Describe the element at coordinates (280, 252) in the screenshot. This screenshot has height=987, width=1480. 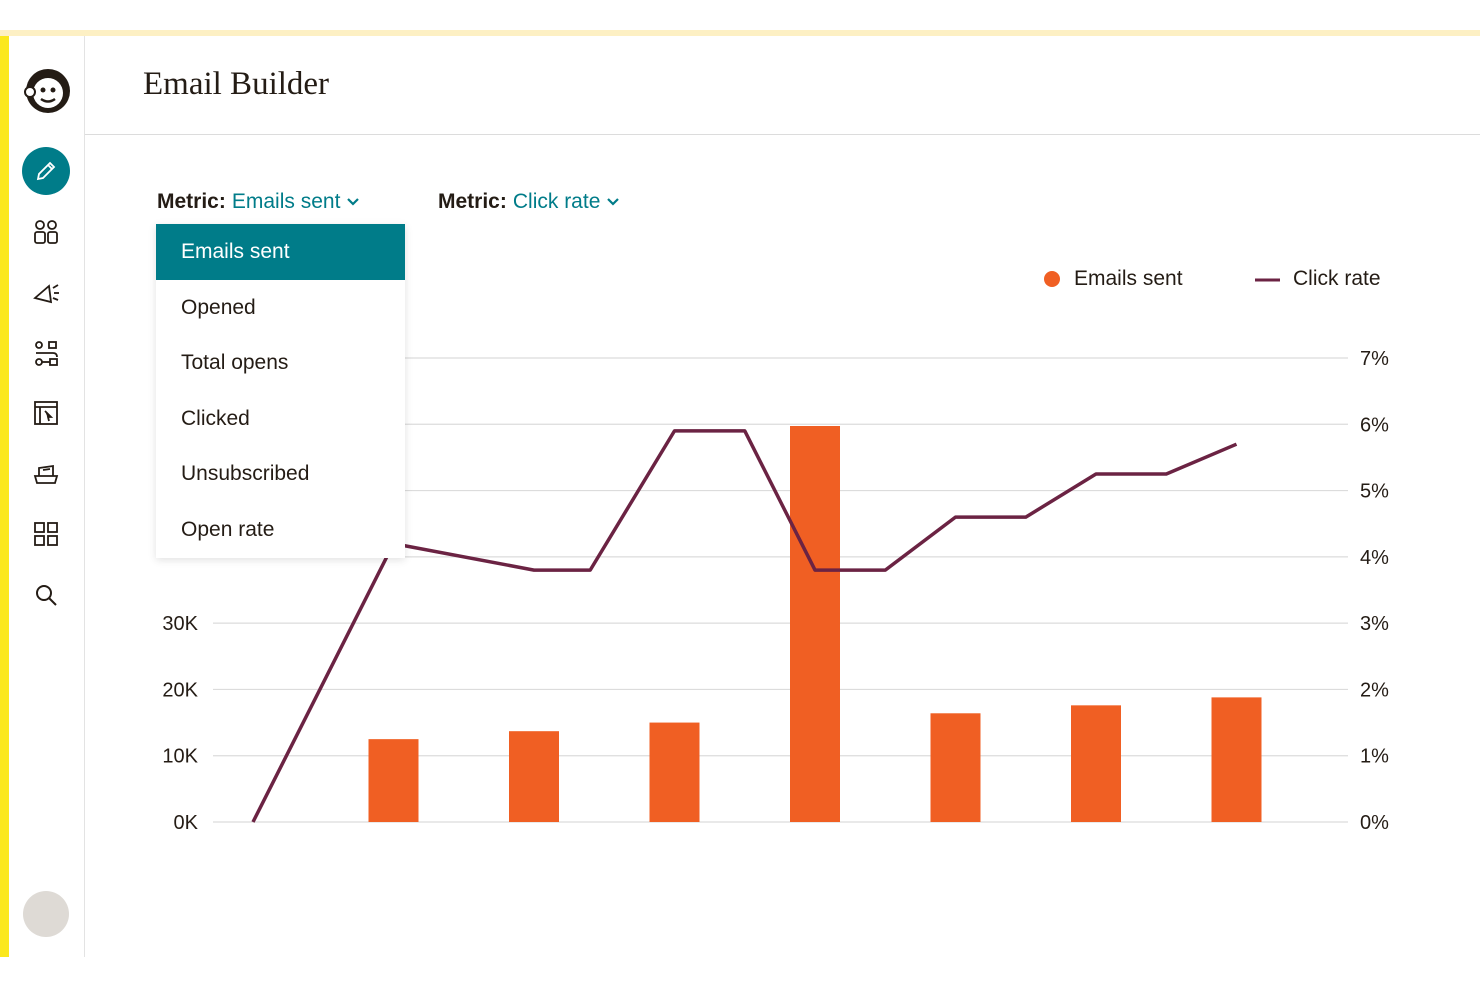
I see `dropdown-option-emails-sent: Emails sent` at that location.